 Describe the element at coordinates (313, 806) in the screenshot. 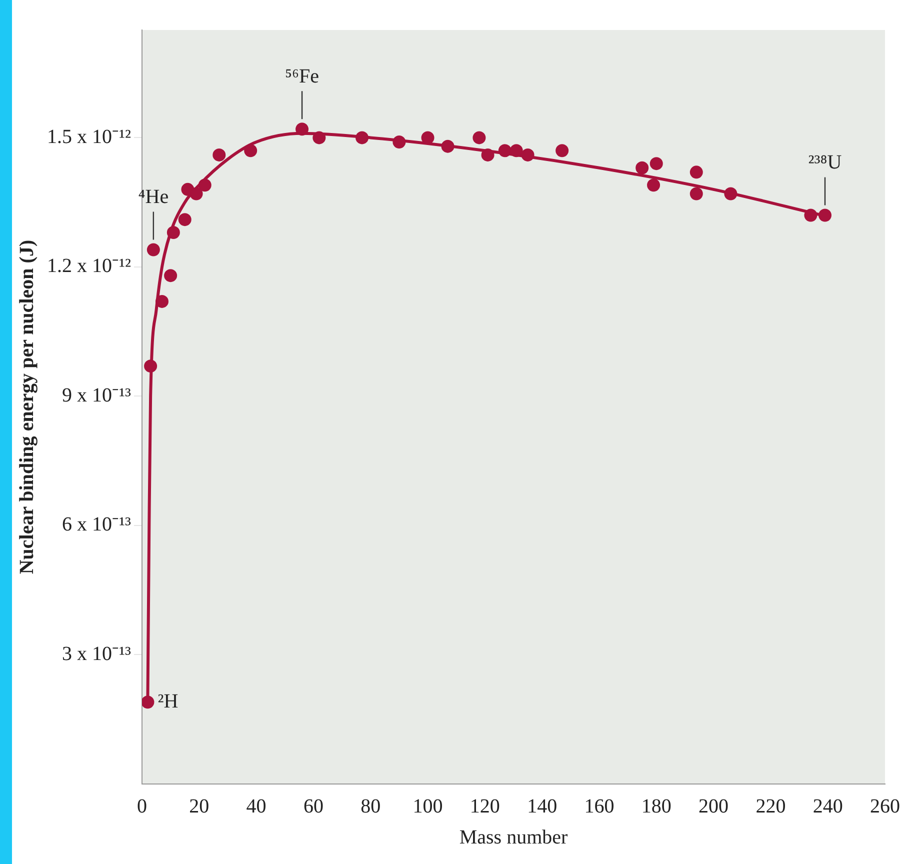

I see `x-tick-label: 60` at that location.